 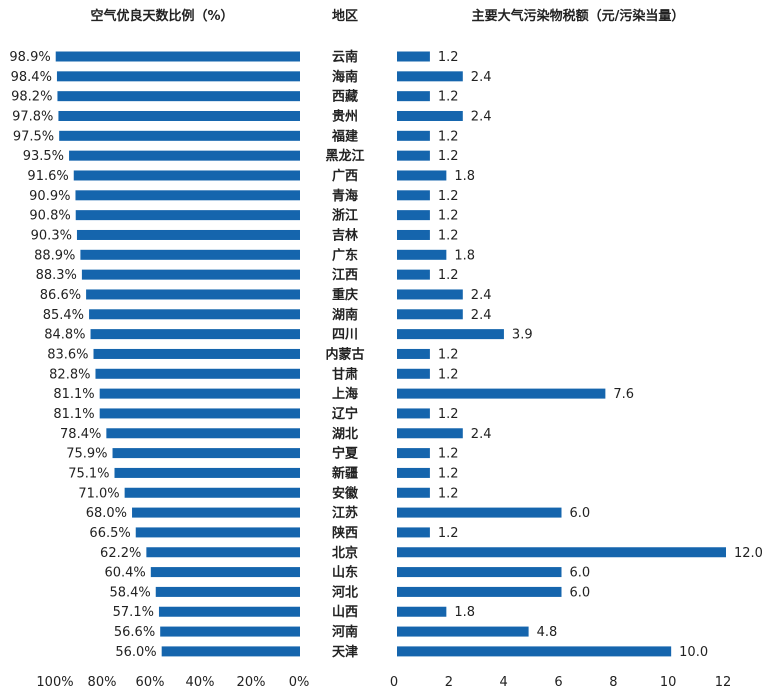 I want to click on right-value-label-28: 1.8, so click(x=464, y=612).